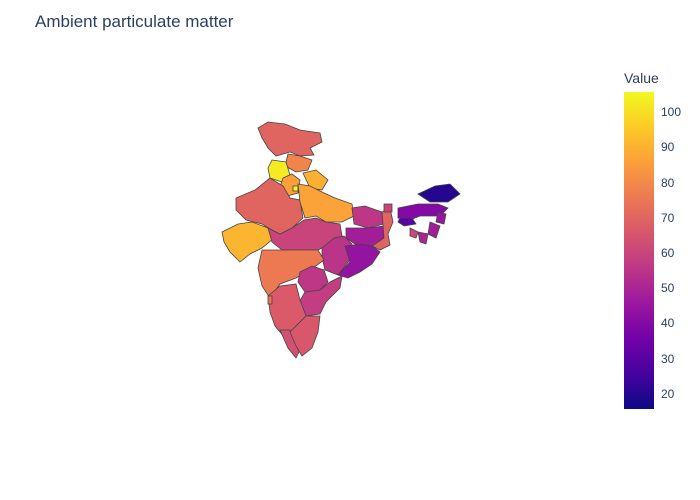  Describe the element at coordinates (668, 323) in the screenshot. I see `colorbar-tick-label: 40` at that location.